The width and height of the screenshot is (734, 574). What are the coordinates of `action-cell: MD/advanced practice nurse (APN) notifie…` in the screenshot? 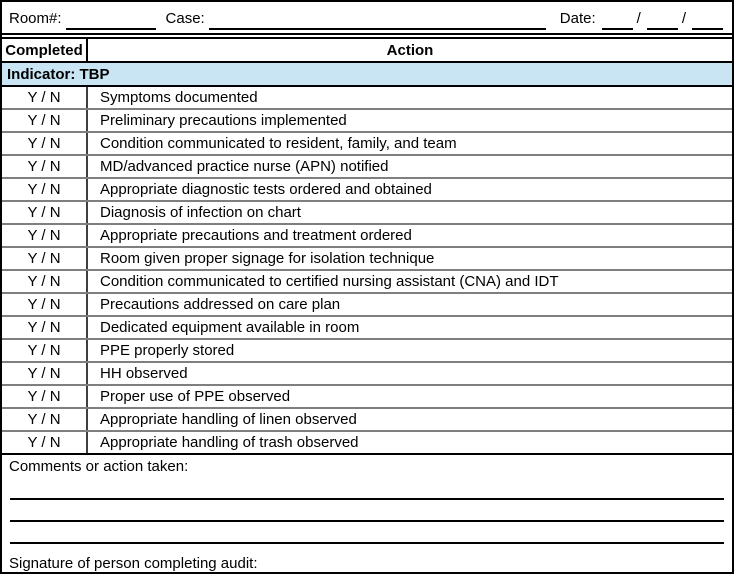 It's located at (244, 166).